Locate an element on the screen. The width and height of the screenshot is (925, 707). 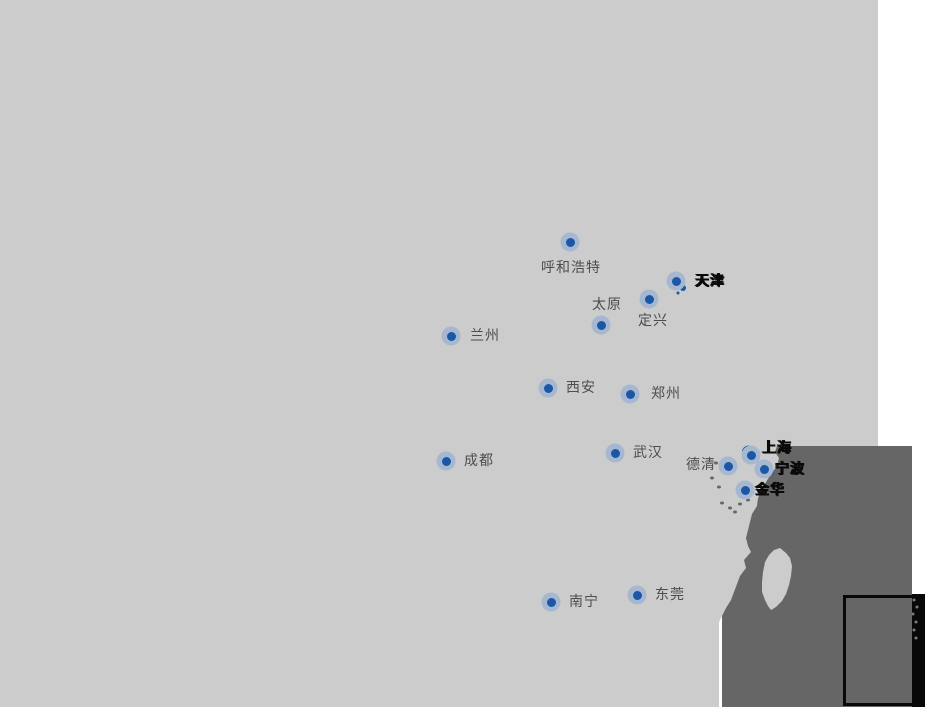
city-label-西安: 西安 is located at coordinates (581, 388).